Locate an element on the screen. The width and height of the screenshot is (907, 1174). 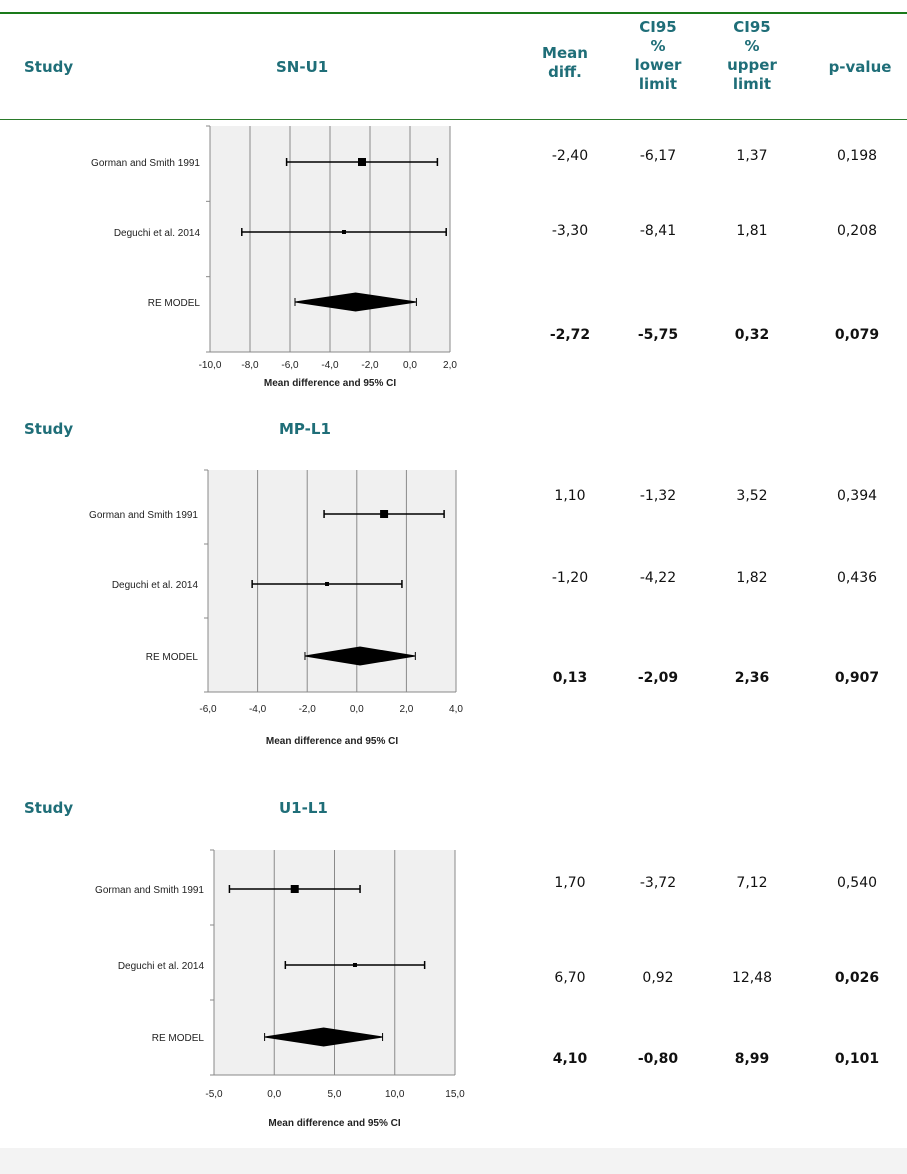
mean-diff-cell: 0,13 is located at coordinates (570, 678).